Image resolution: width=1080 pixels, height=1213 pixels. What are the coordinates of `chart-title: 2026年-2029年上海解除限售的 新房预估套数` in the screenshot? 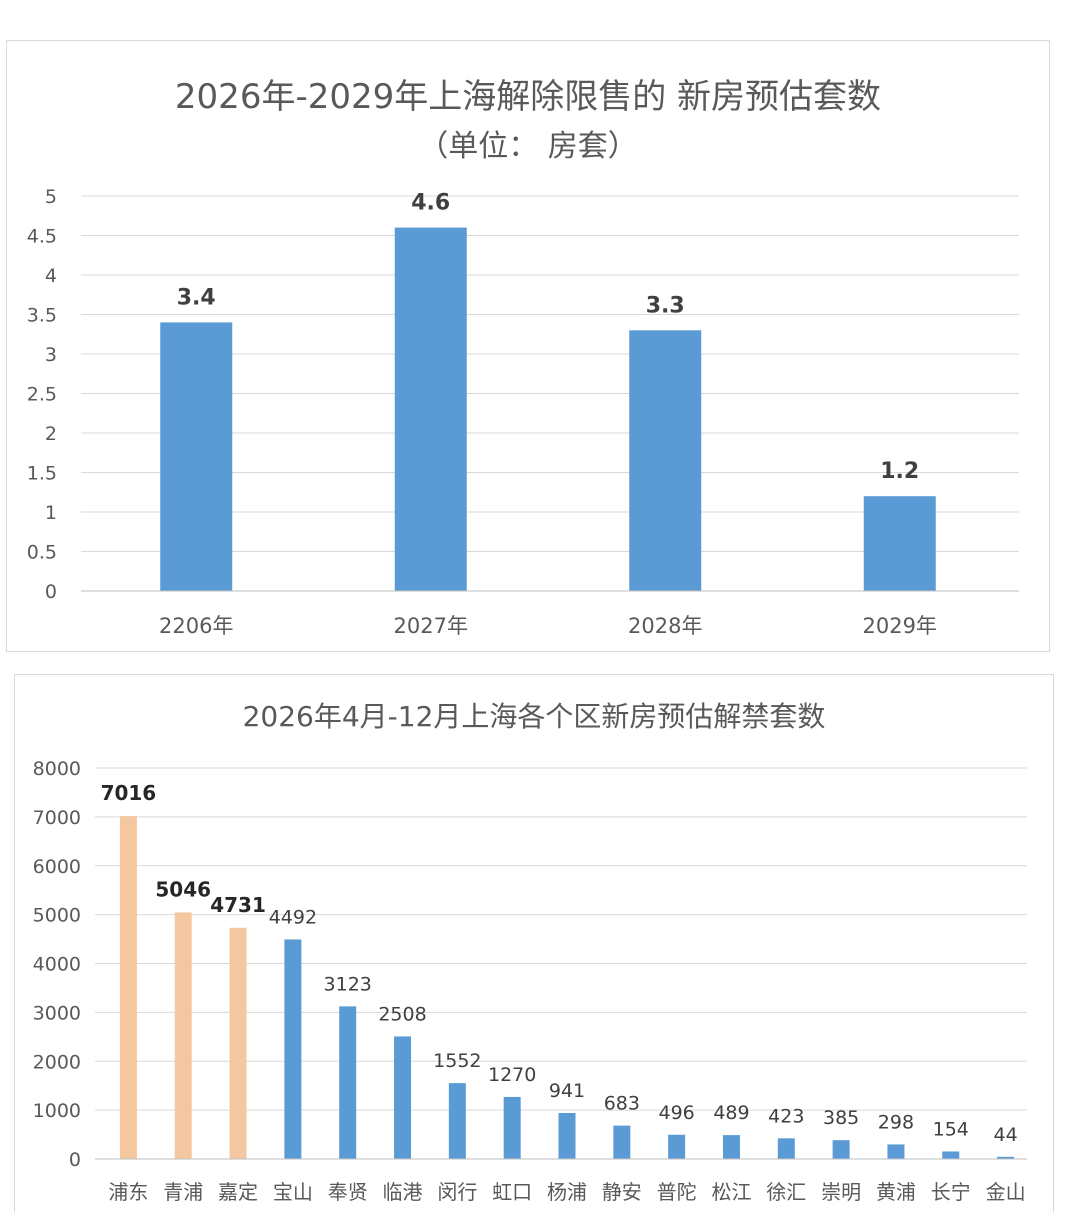 It's located at (528, 97).